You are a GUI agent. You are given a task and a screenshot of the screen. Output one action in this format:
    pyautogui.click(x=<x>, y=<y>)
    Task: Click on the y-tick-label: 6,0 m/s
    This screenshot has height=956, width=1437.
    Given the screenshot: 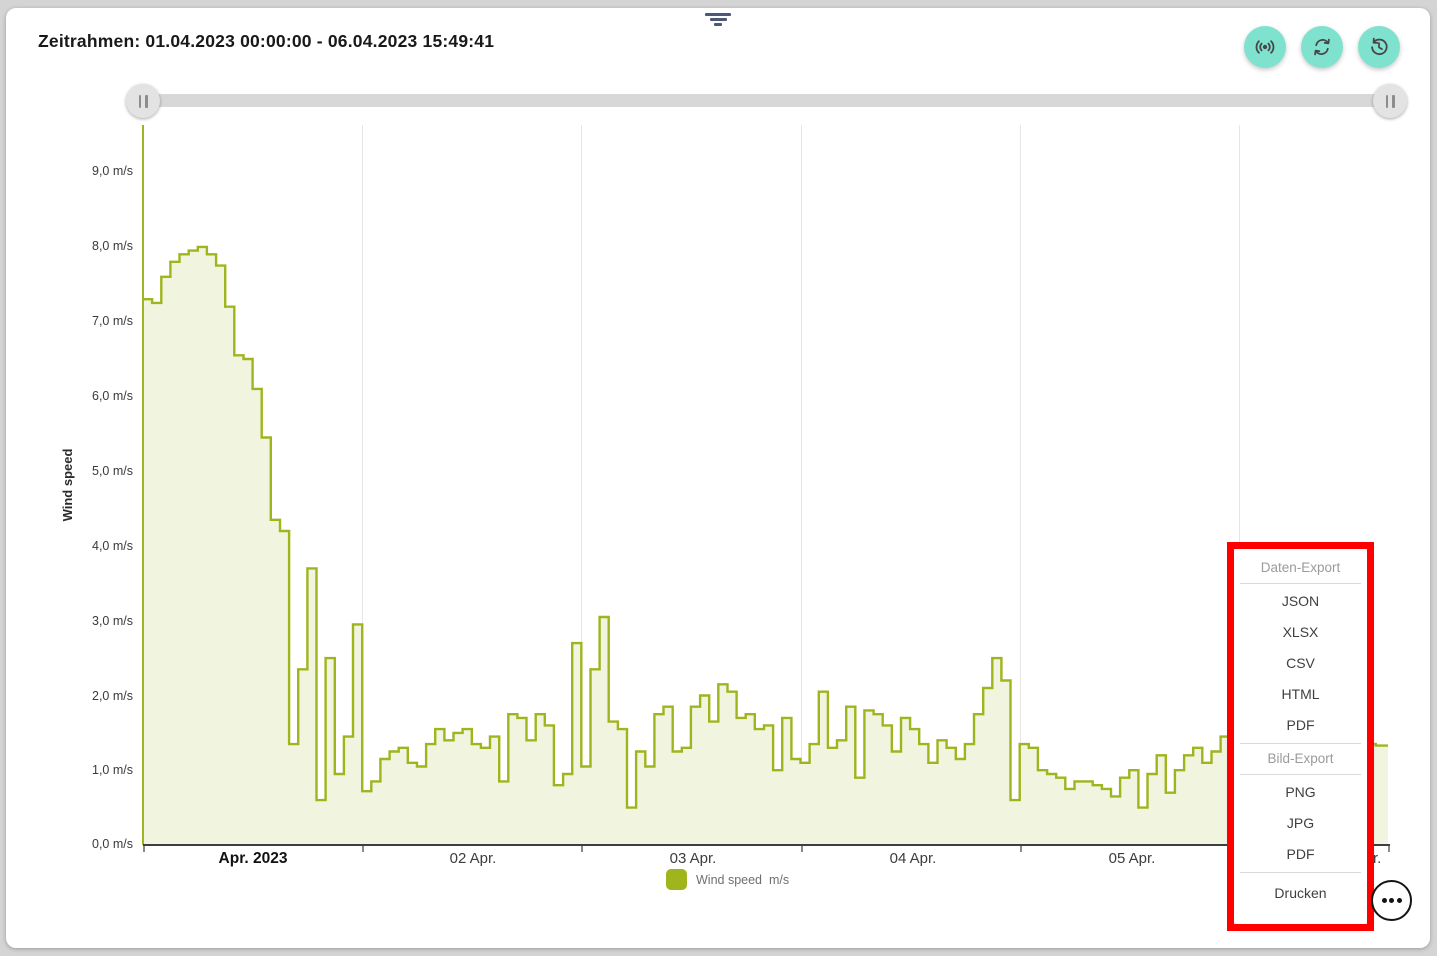 What is the action you would take?
    pyautogui.click(x=112, y=396)
    